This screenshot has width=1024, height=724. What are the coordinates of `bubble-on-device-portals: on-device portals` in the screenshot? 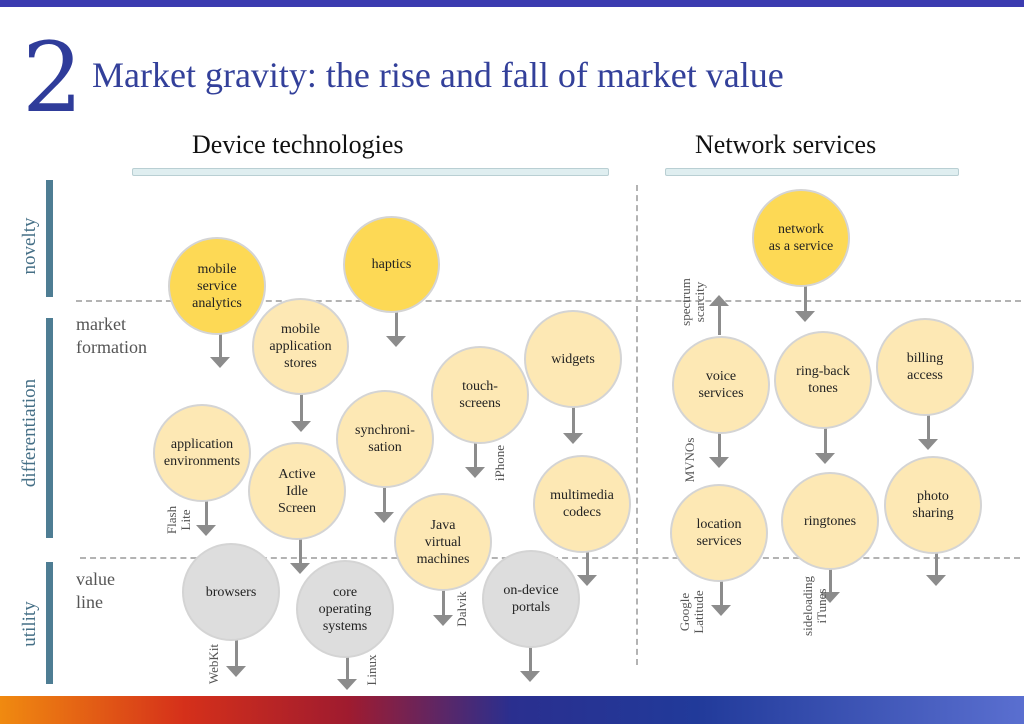 It's located at (531, 599).